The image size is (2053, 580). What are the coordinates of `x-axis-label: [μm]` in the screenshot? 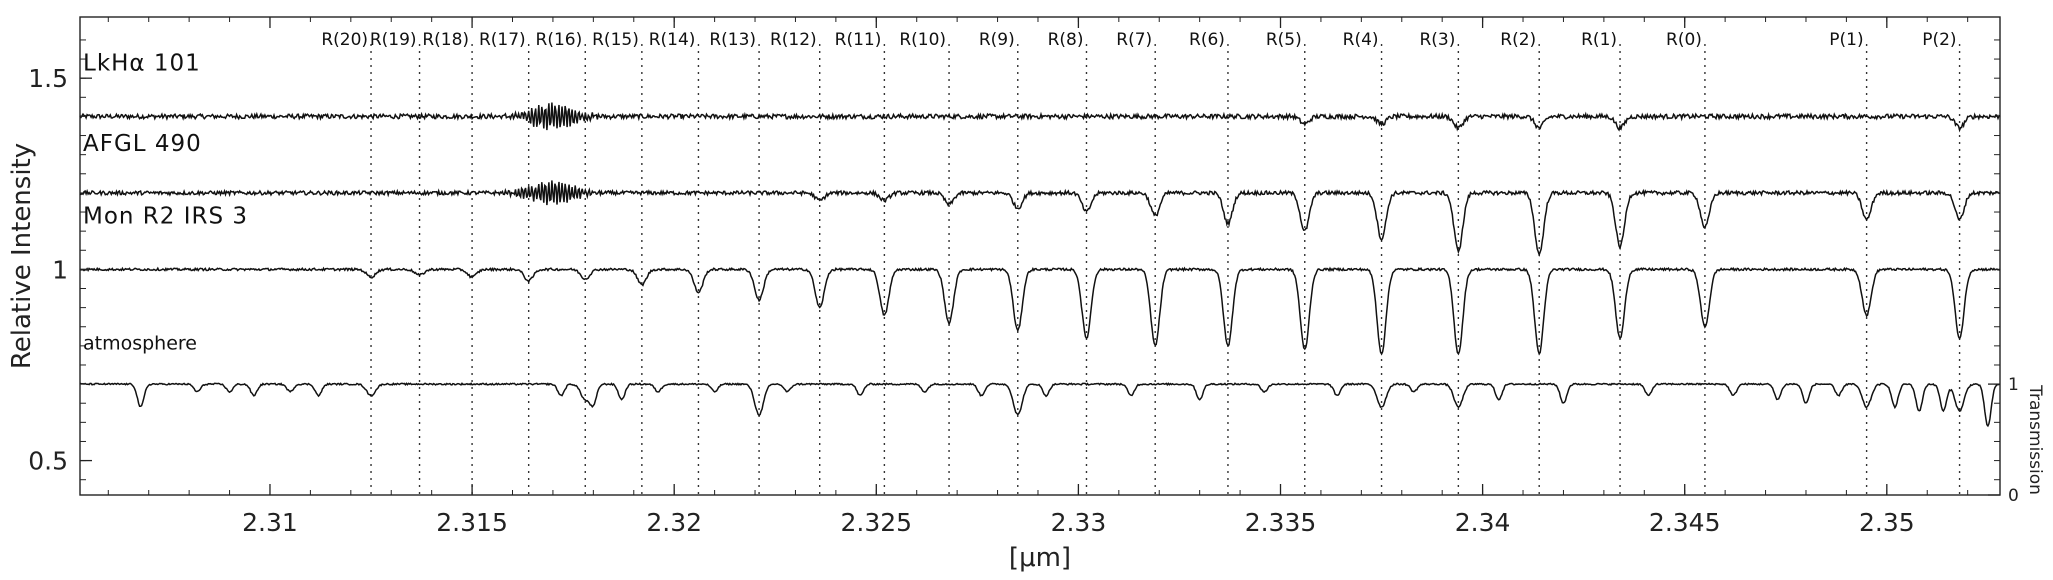 It's located at (1040, 558).